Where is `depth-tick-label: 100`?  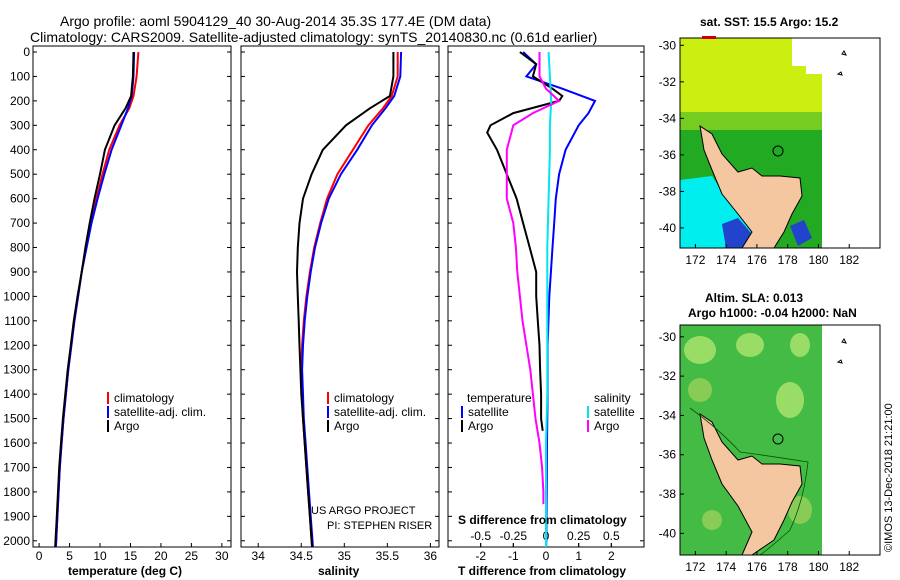
depth-tick-label: 100 is located at coordinates (20, 76).